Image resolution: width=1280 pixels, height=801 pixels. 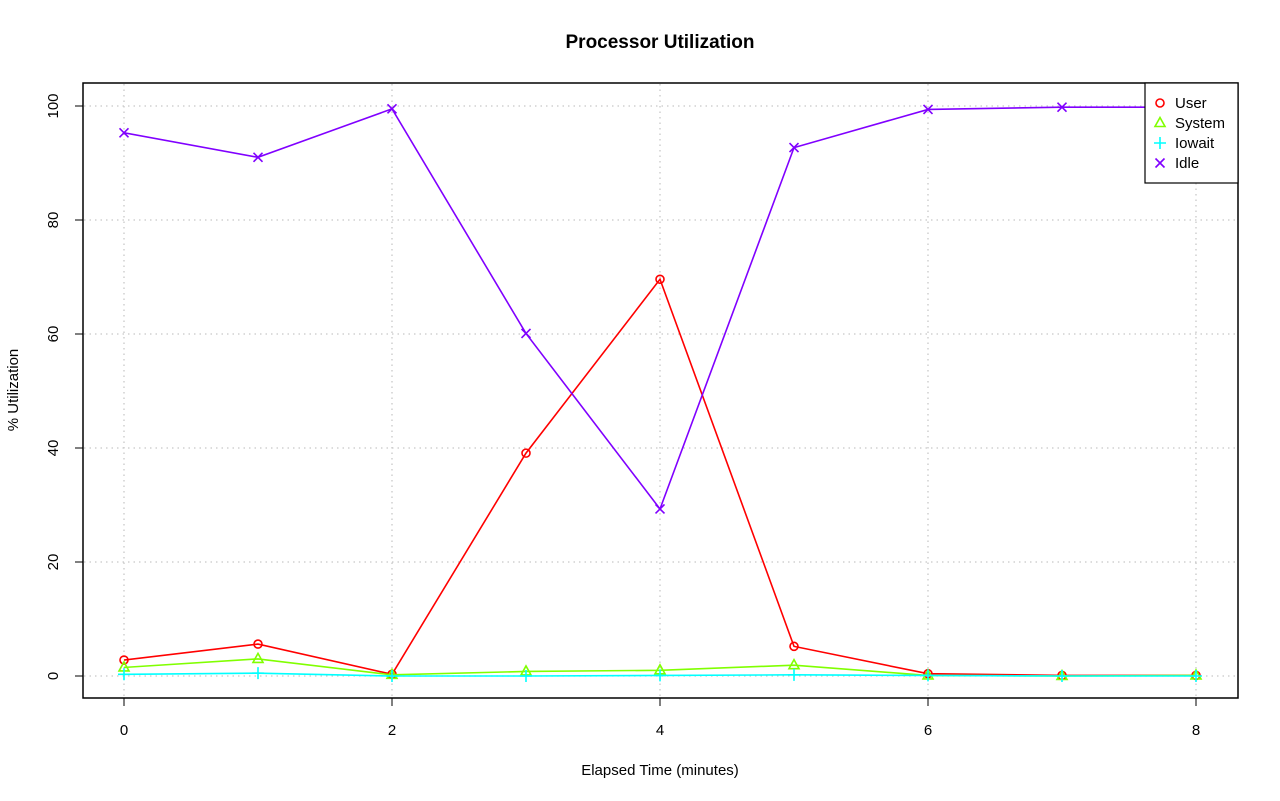 I want to click on legend-label-idle: Idle, so click(x=1187, y=163).